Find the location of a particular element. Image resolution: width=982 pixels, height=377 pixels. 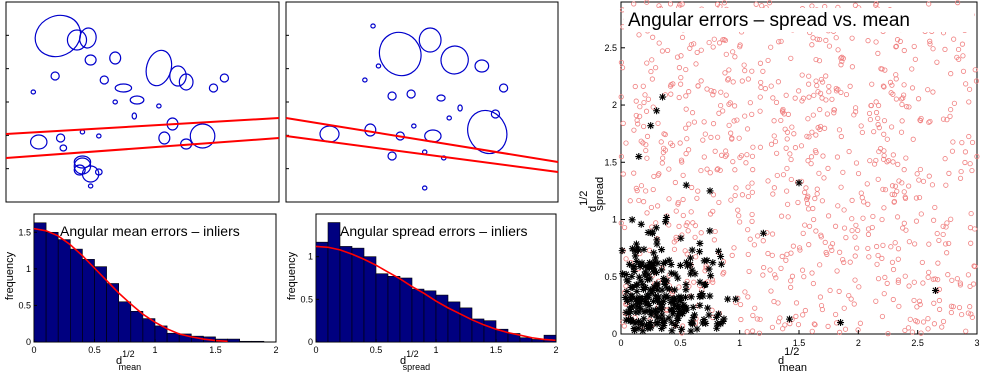

scatter-xtick-label: 0.5 is located at coordinates (680, 343).